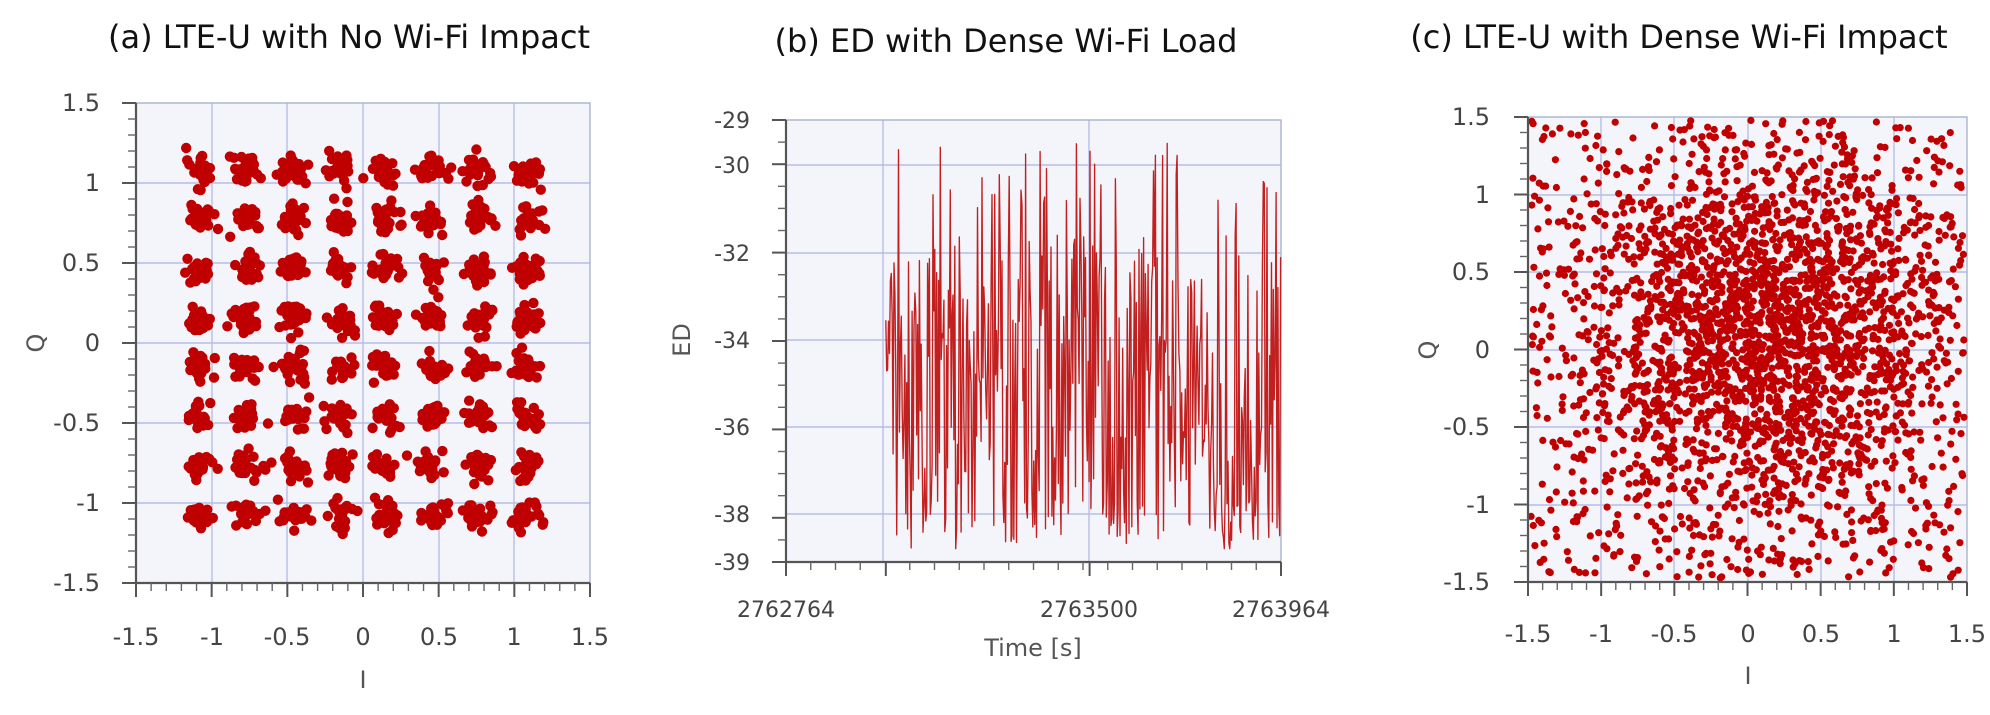 Image resolution: width=1990 pixels, height=715 pixels. I want to click on chart-c-x-tick-label: -1, so click(1601, 634).